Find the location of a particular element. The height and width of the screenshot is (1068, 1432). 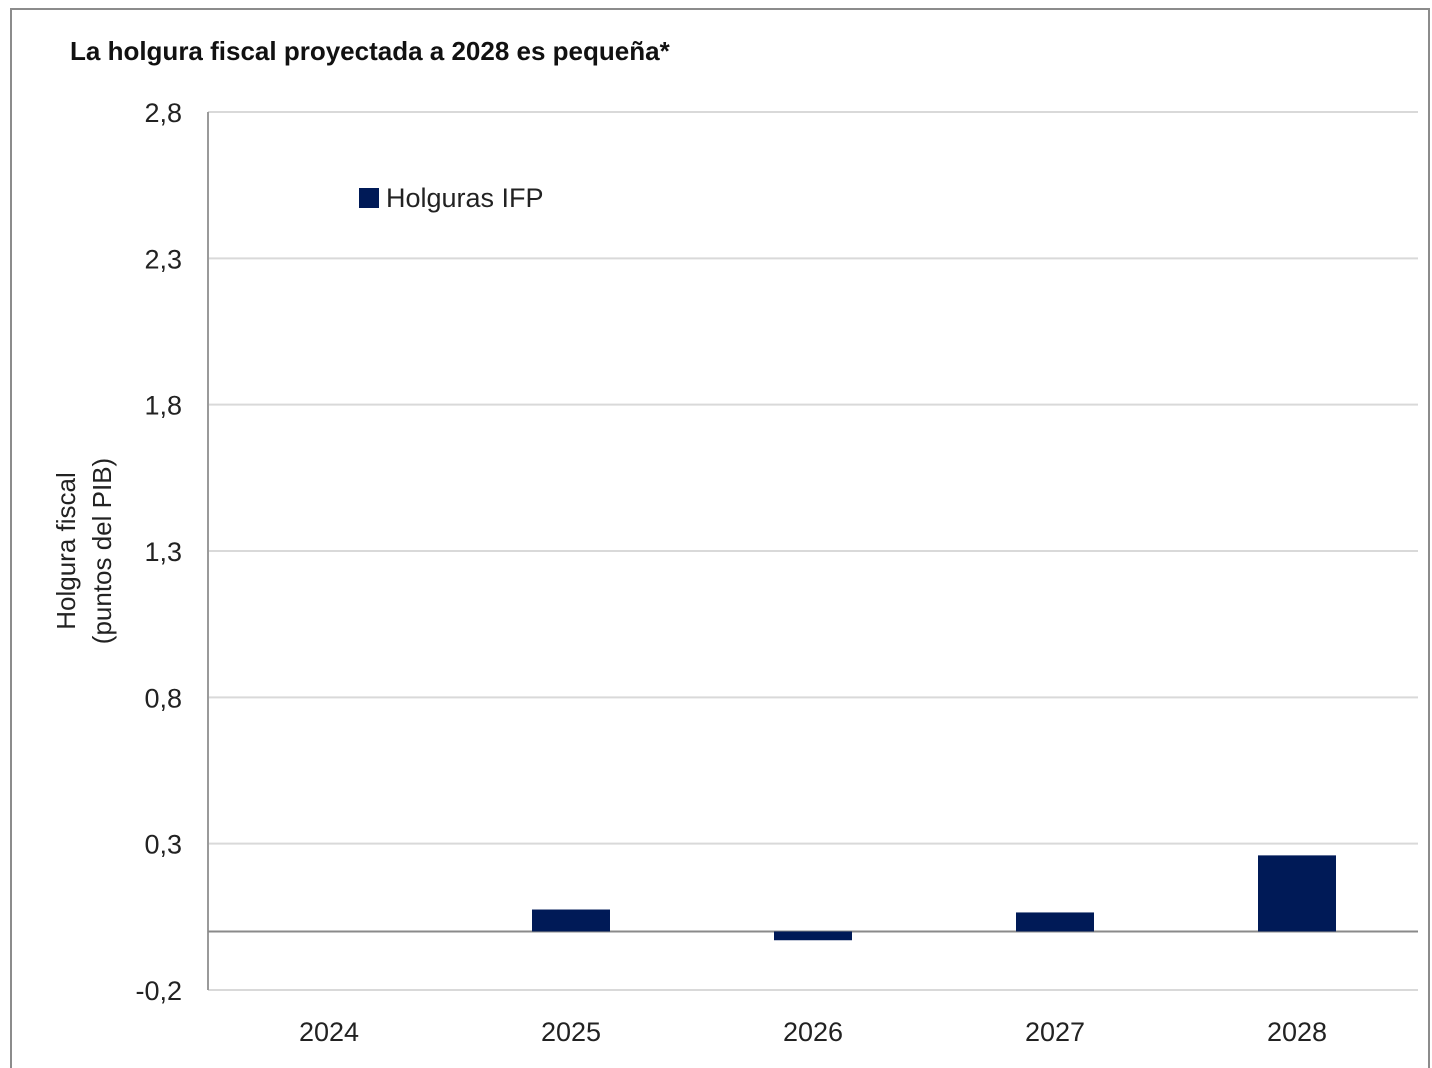

x-tick-label: 2028 is located at coordinates (1297, 1032).